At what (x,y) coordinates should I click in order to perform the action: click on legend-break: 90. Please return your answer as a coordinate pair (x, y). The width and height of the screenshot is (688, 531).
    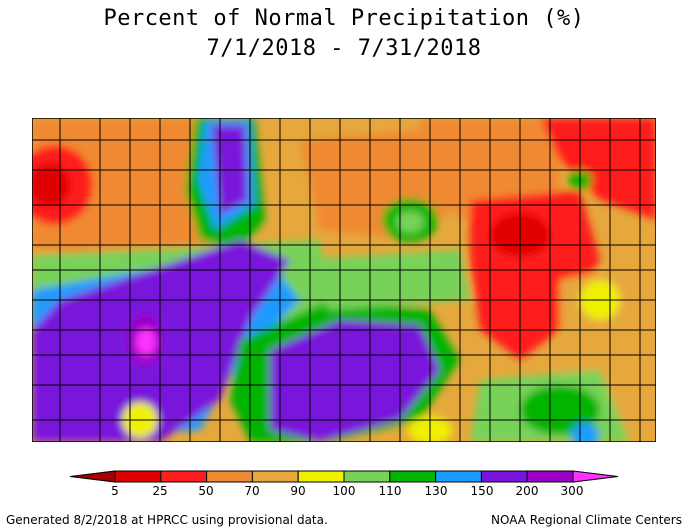
    Looking at the image, I should click on (298, 491).